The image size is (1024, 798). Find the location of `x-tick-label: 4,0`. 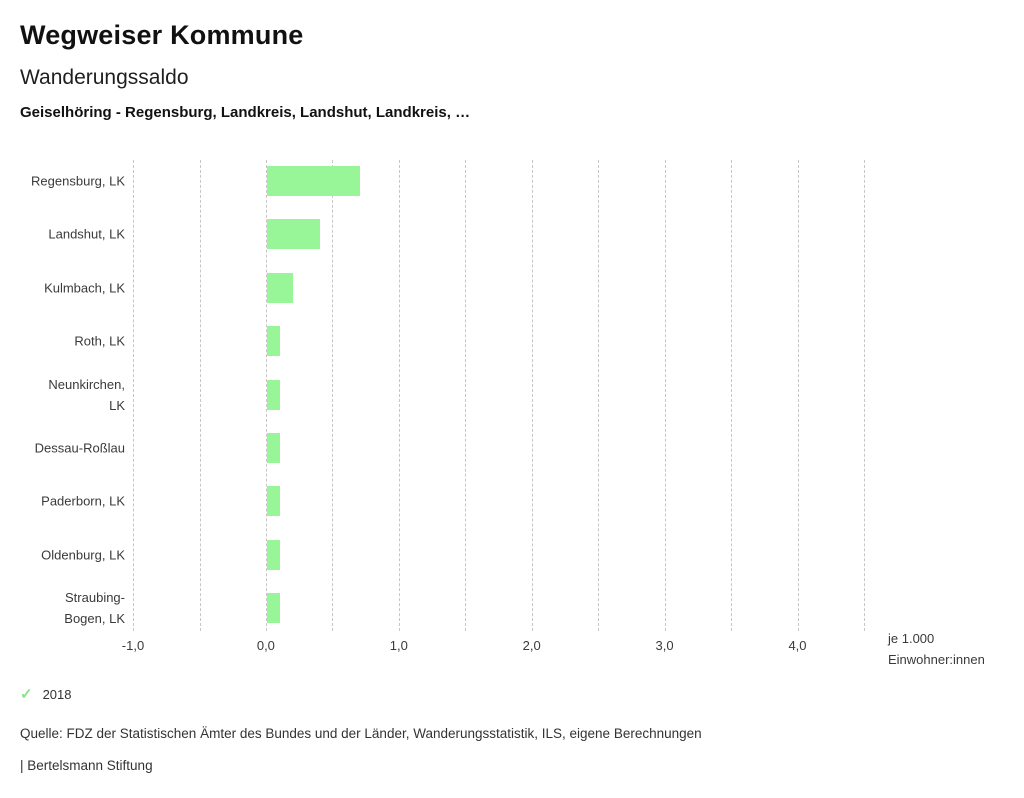

x-tick-label: 4,0 is located at coordinates (797, 645).